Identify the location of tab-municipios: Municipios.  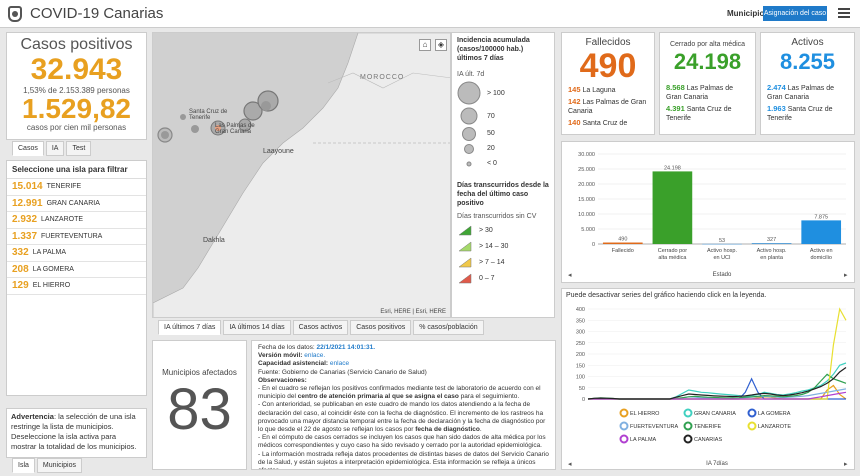
(59, 465).